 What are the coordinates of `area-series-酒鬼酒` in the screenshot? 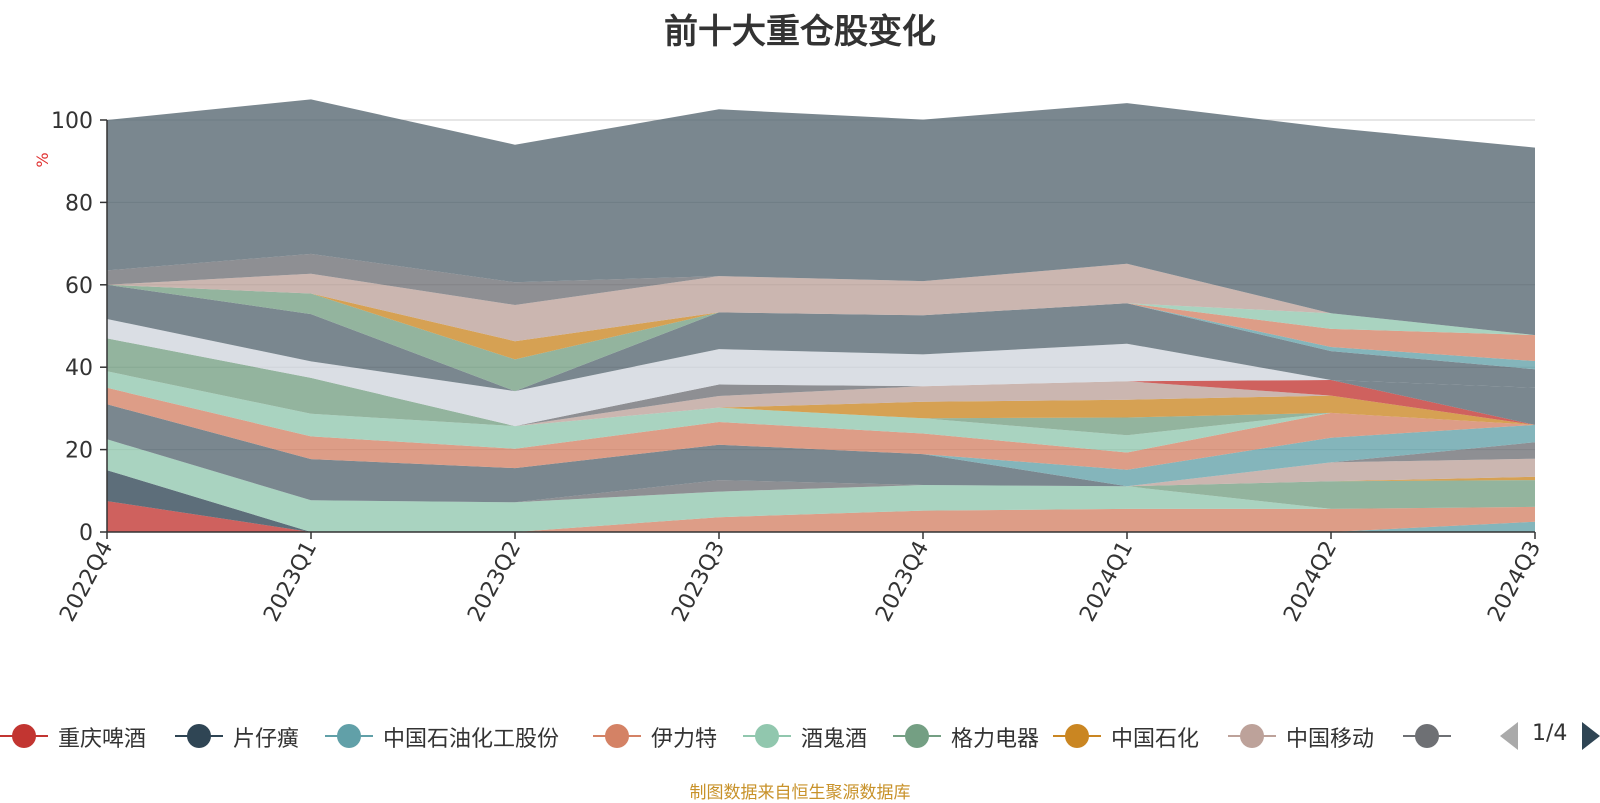 It's located at (821, 485).